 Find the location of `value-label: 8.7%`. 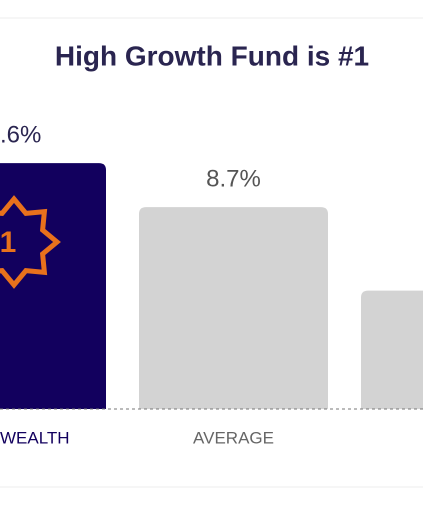

value-label: 8.7% is located at coordinates (233, 179).